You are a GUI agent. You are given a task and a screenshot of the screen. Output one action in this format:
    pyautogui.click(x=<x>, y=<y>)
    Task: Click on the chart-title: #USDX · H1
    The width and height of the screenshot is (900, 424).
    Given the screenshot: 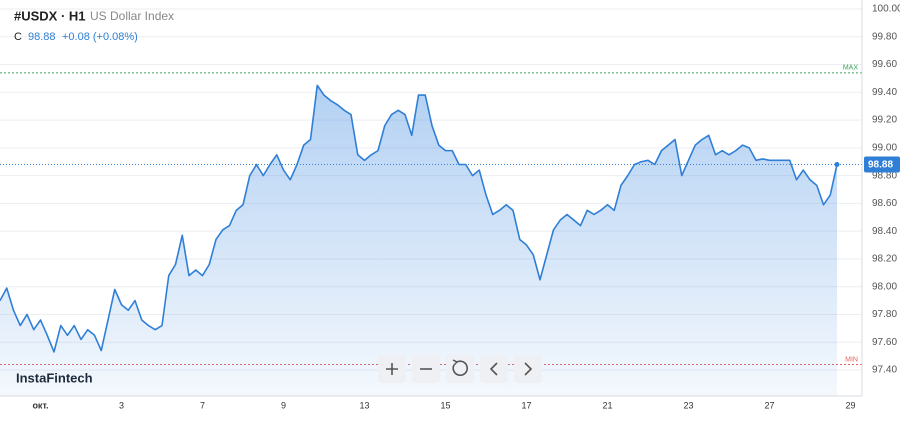 What is the action you would take?
    pyautogui.click(x=50, y=15)
    